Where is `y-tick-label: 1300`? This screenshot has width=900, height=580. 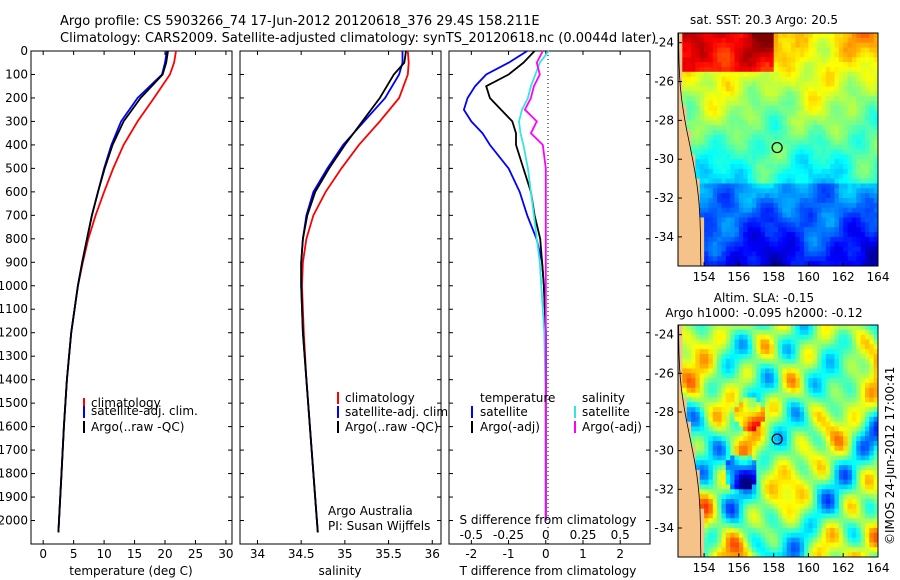 y-tick-label: 1300 is located at coordinates (14, 356).